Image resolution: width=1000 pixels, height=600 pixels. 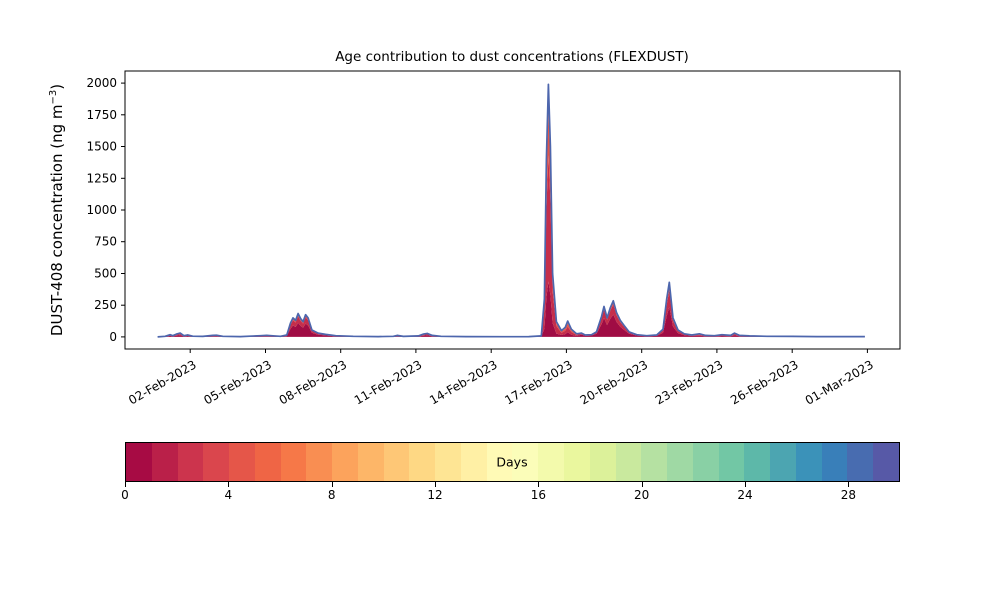 I want to click on x-tick-label: 05-Feb-2023, so click(x=237, y=382).